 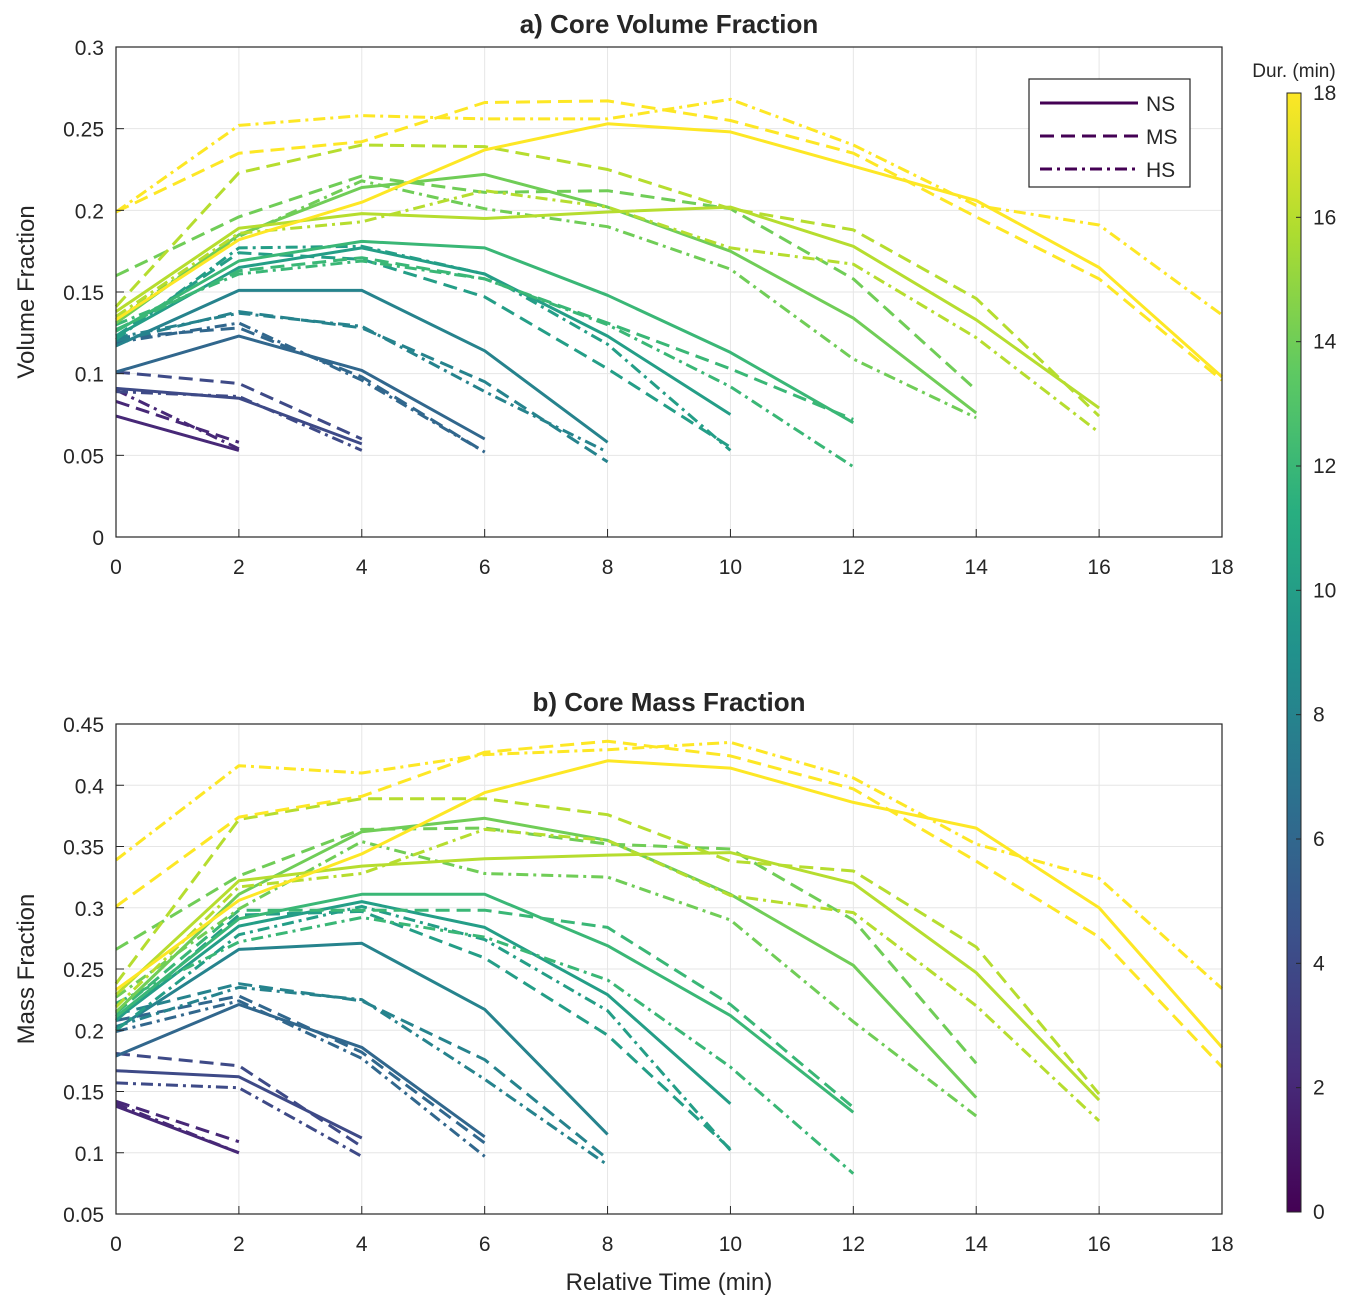 I want to click on series-ms-10min, so click(x=423, y=1030).